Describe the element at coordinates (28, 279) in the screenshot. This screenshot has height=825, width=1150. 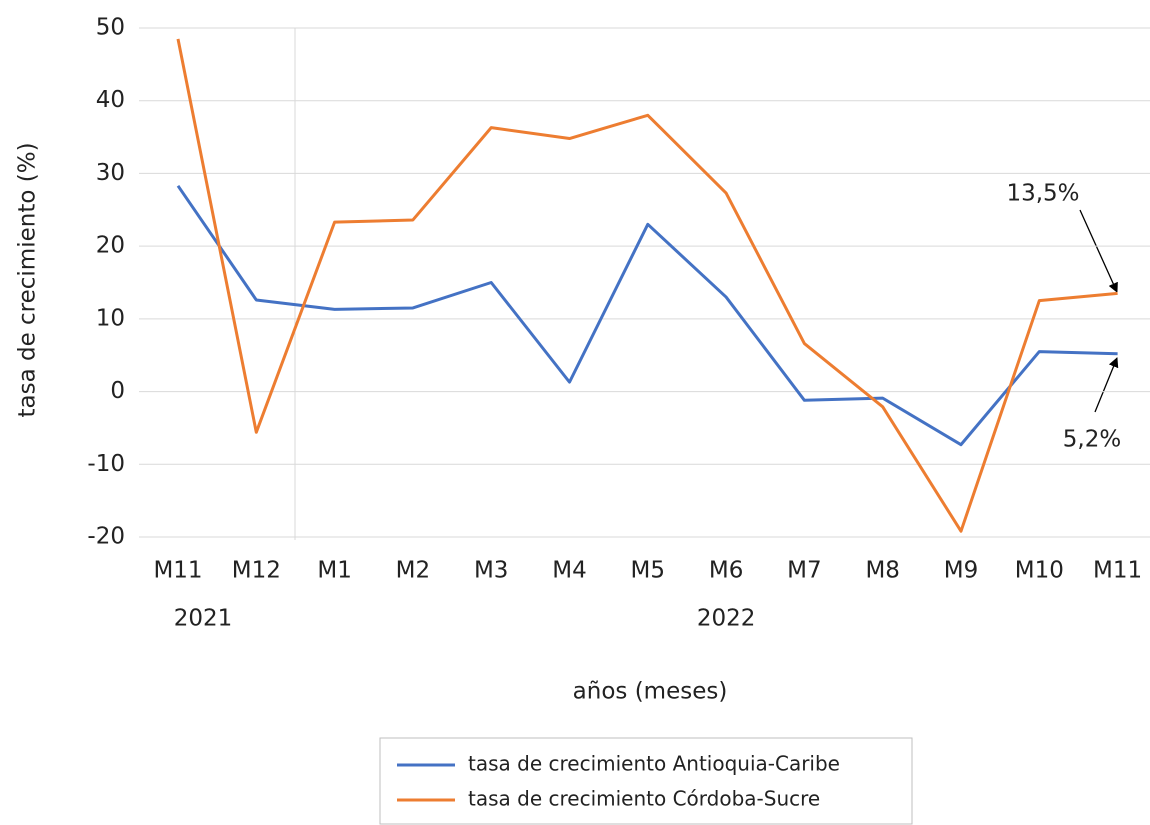
I see `y-axis-title: tasa de crecimiento (%)` at that location.